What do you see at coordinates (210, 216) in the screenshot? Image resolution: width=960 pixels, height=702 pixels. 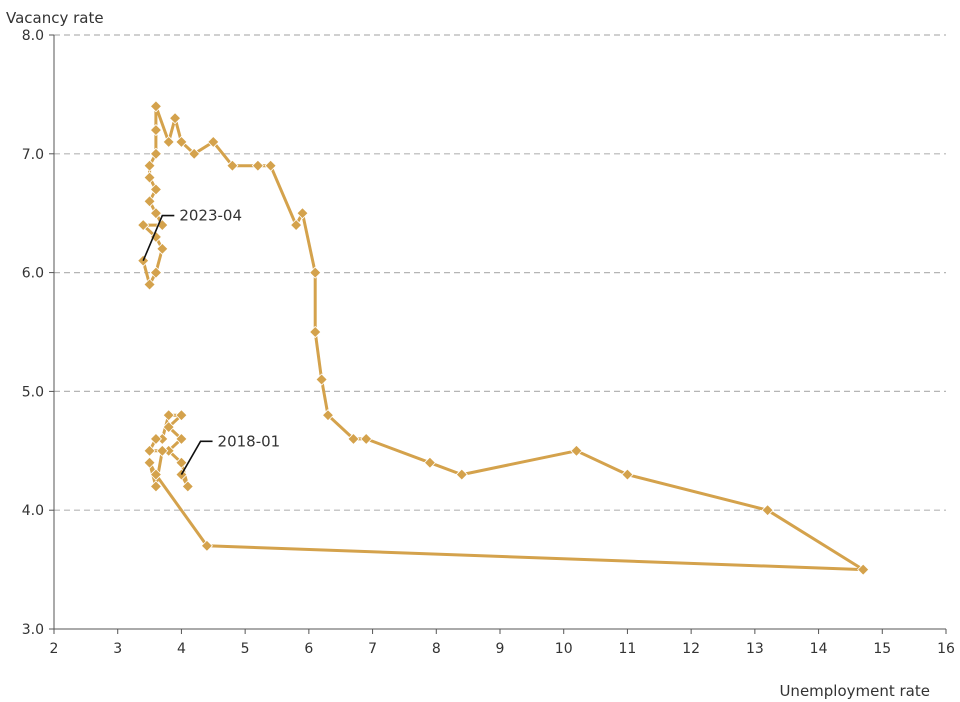 I see `annotation-label: 2023-04` at bounding box center [210, 216].